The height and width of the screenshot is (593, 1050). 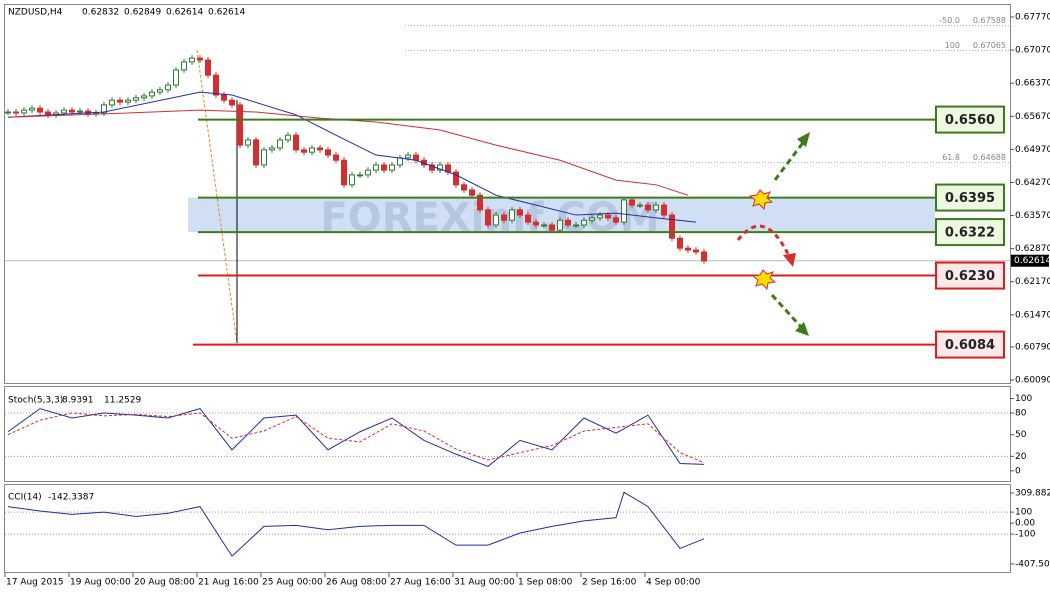 What do you see at coordinates (1032, 183) in the screenshot?
I see `y-tick-label: 0.64270` at bounding box center [1032, 183].